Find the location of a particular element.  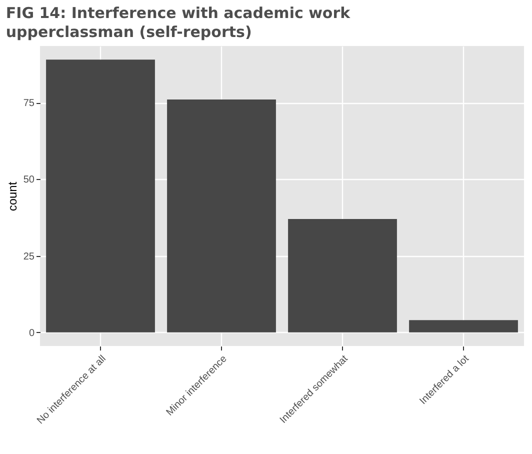

y-tick-label: 0 is located at coordinates (31, 333).